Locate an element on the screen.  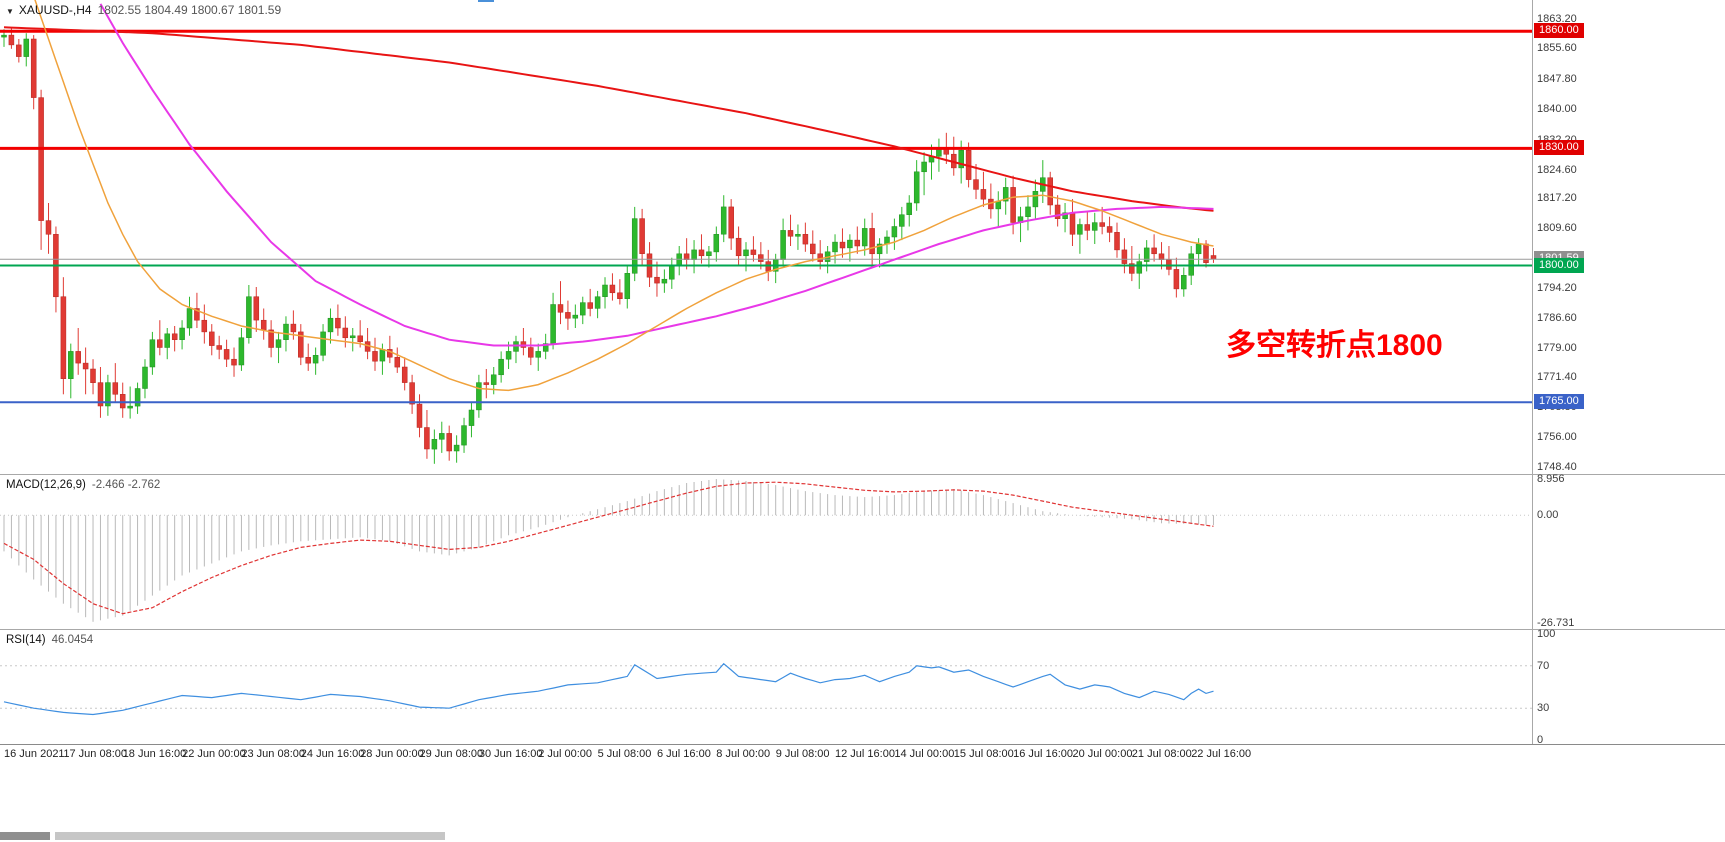
macd-tick: -26.731 is located at coordinates (1556, 622).